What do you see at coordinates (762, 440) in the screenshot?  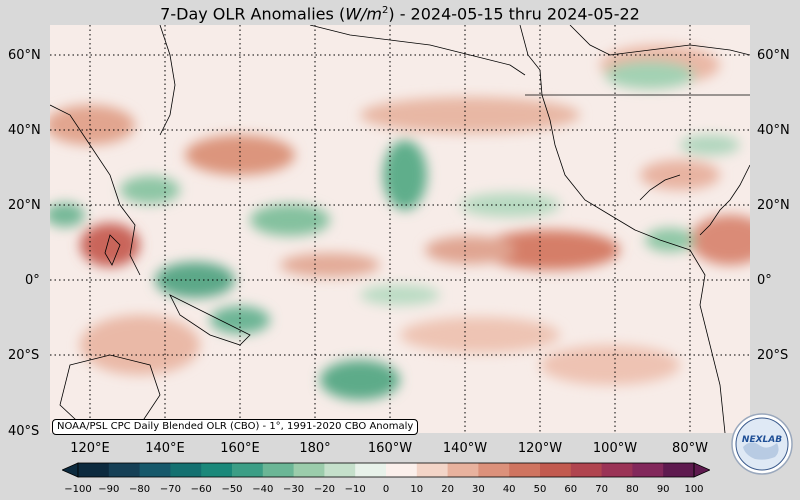 I see `logo-text: NEXLAB` at bounding box center [762, 440].